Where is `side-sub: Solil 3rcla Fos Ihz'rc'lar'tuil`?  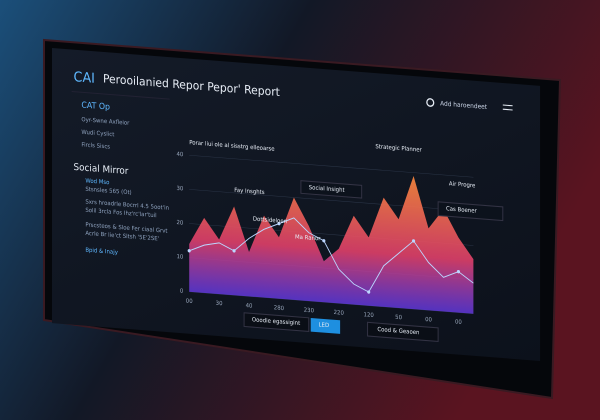 side-sub: Solil 3rcla Fos Ihz'rc'lar'tuil is located at coordinates (121, 214).